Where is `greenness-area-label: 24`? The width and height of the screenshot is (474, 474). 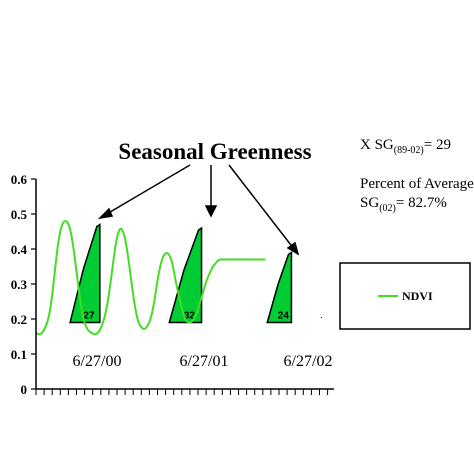
greenness-area-label: 24 is located at coordinates (284, 316).